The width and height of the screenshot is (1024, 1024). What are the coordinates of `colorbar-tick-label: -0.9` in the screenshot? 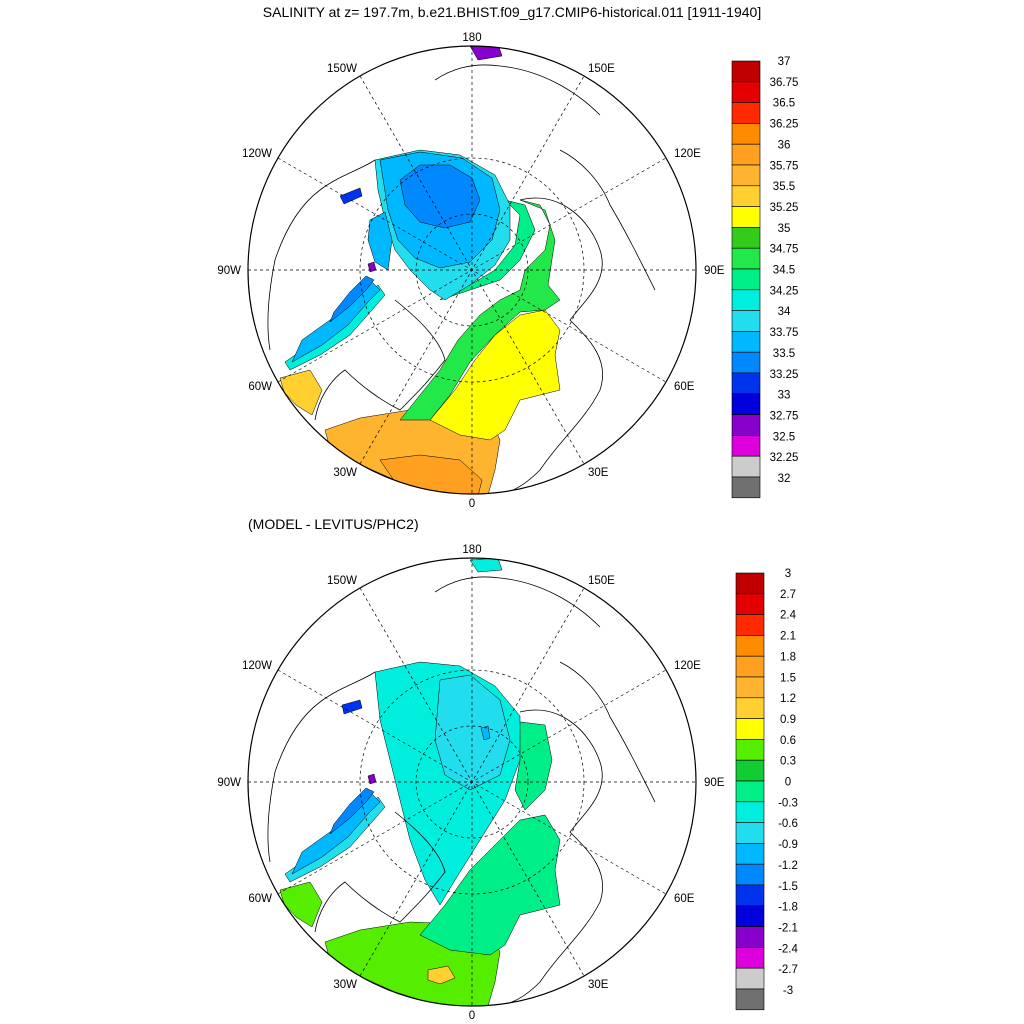 It's located at (788, 845).